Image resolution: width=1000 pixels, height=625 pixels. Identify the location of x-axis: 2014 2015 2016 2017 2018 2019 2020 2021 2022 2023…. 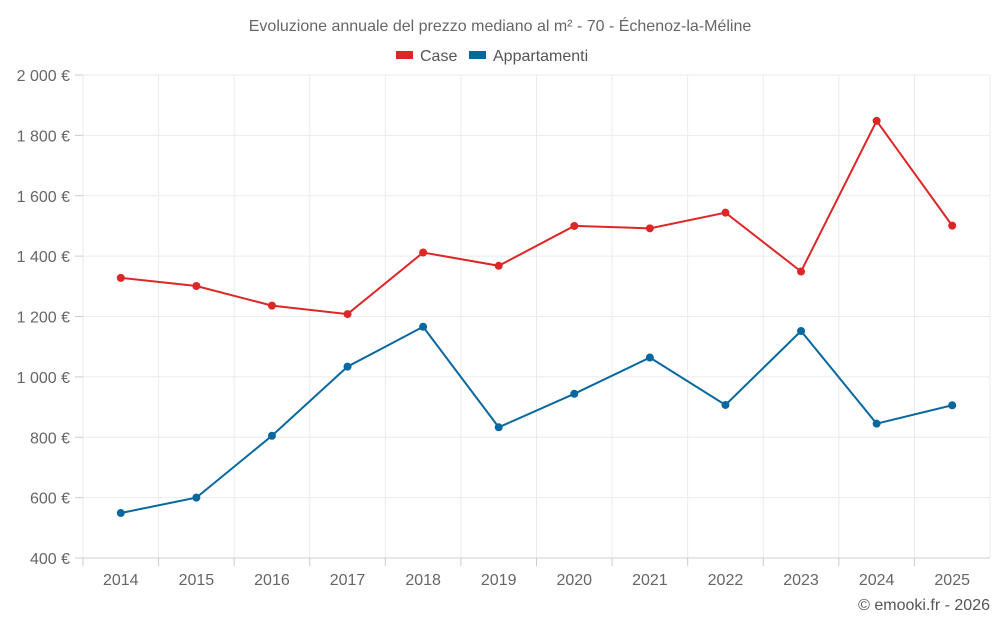
(536, 573).